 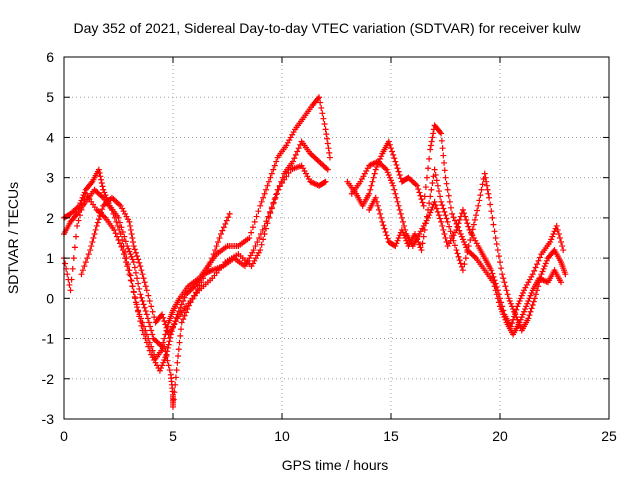 I want to click on y-tick-label: 2, so click(x=50, y=218).